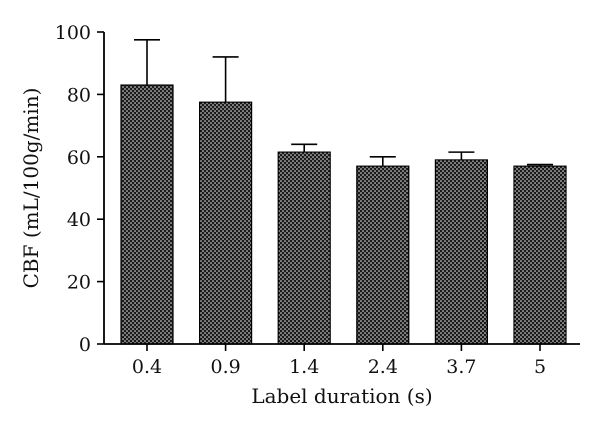  What do you see at coordinates (226, 223) in the screenshot?
I see `bar-0.9` at bounding box center [226, 223].